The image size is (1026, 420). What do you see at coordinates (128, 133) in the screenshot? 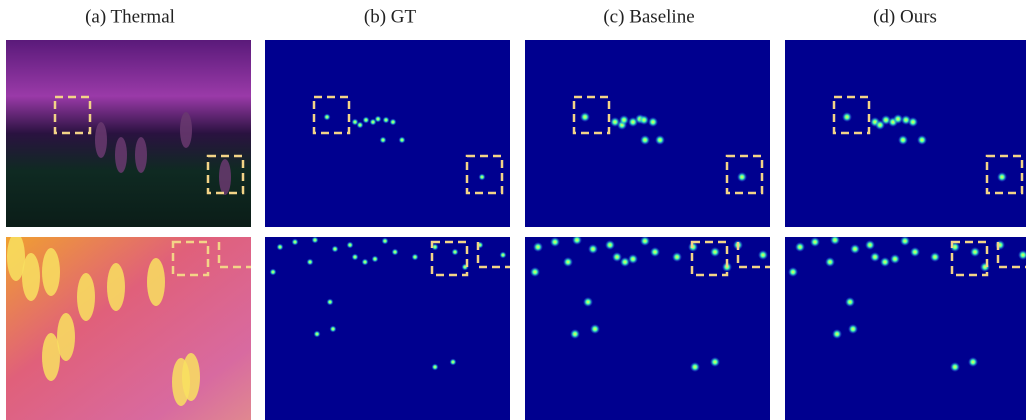
I see `thermal-image` at bounding box center [128, 133].